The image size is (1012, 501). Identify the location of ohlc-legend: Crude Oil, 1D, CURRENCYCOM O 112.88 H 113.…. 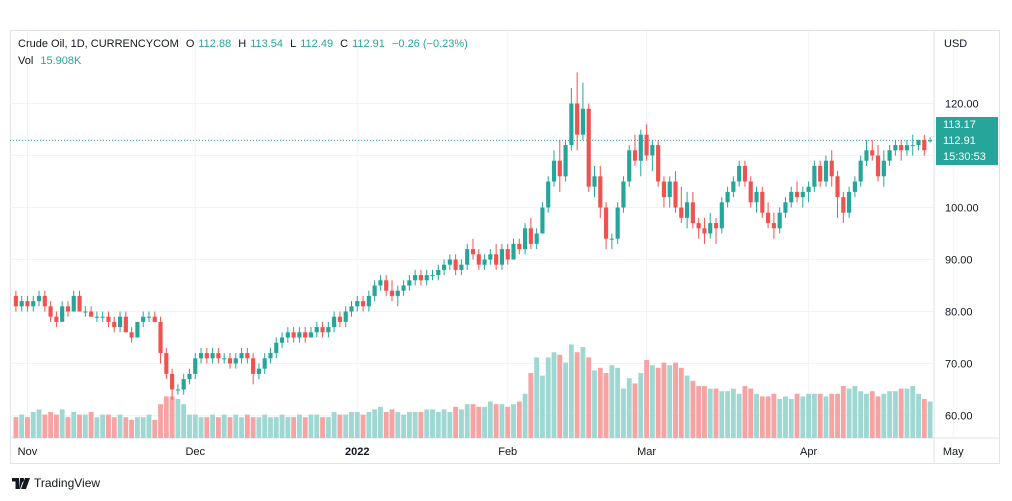
(245, 44).